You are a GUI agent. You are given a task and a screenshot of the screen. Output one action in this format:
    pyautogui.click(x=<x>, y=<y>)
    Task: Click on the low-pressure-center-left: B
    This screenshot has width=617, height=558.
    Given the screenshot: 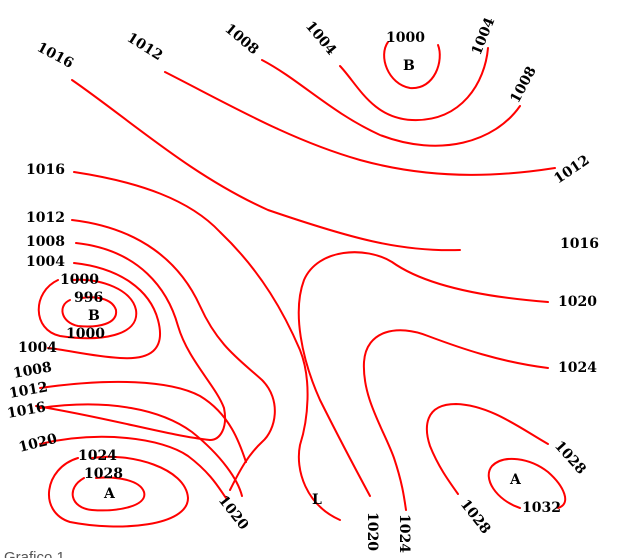 What is the action you would take?
    pyautogui.click(x=94, y=316)
    